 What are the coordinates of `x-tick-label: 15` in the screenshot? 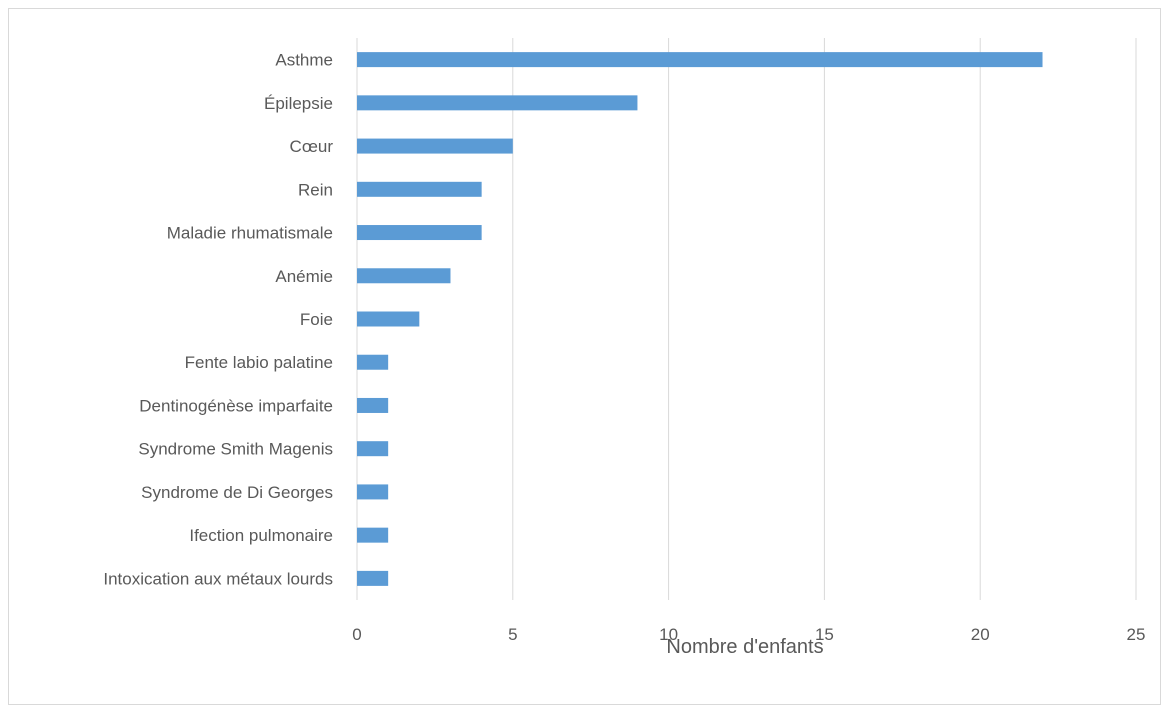 It's located at (824, 634).